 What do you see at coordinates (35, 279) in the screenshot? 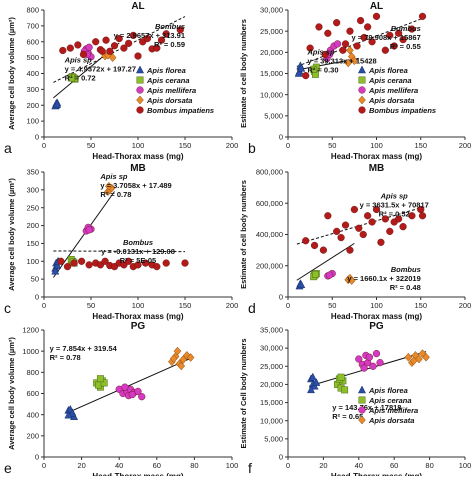
I see `y-tick-label: 50` at bounding box center [35, 279].